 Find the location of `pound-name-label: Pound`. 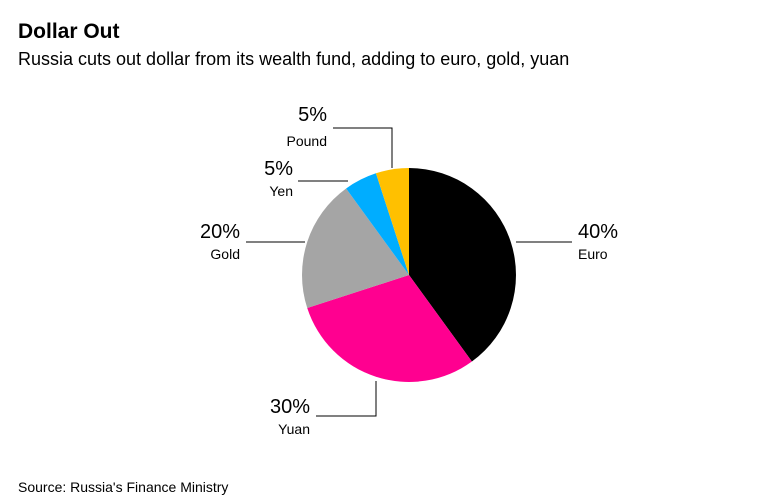

pound-name-label: Pound is located at coordinates (307, 141).